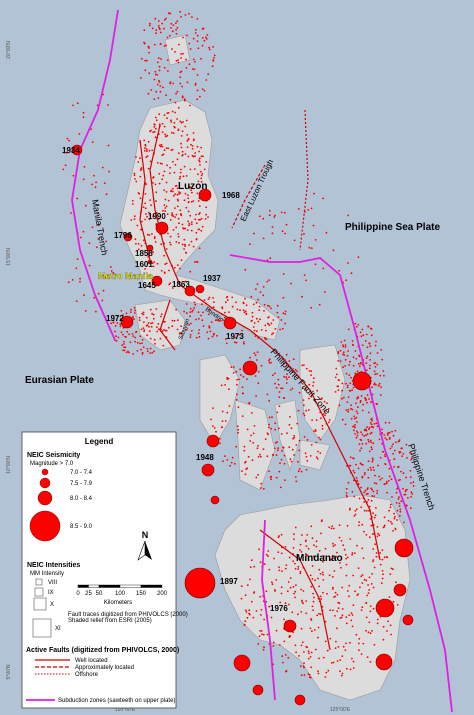  What do you see at coordinates (78, 594) in the screenshot?
I see `scale-tick-label: 0` at bounding box center [78, 594].